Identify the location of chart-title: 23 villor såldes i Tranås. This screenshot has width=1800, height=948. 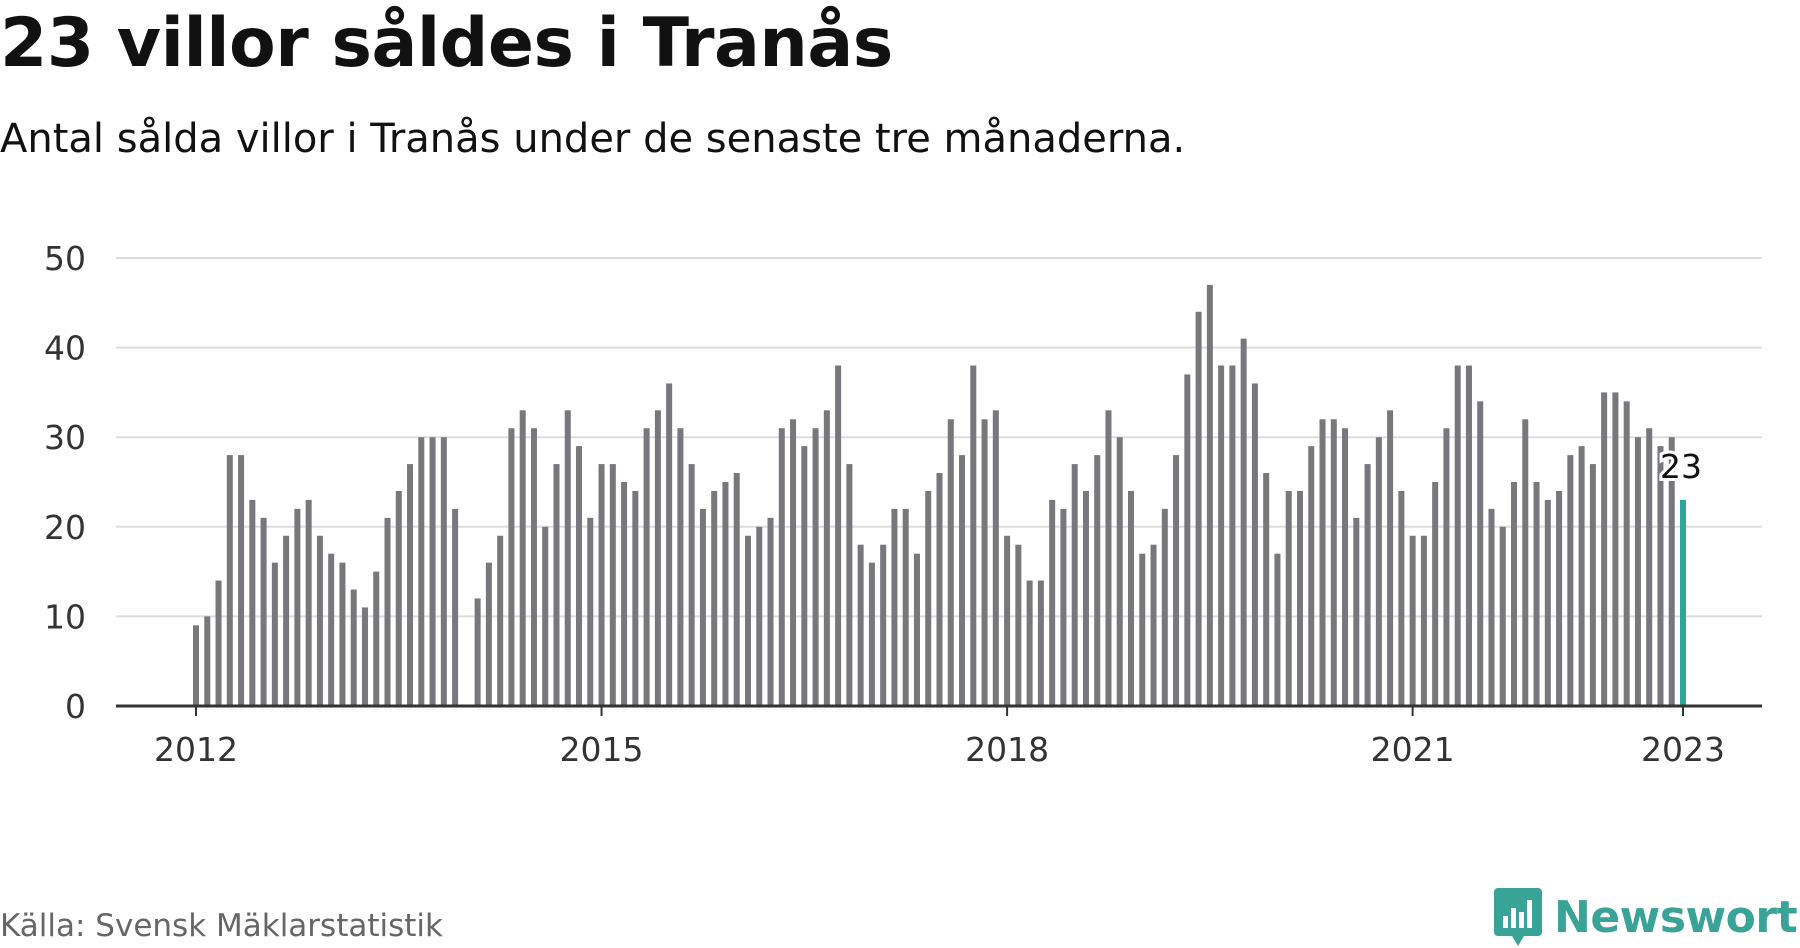
(446, 43).